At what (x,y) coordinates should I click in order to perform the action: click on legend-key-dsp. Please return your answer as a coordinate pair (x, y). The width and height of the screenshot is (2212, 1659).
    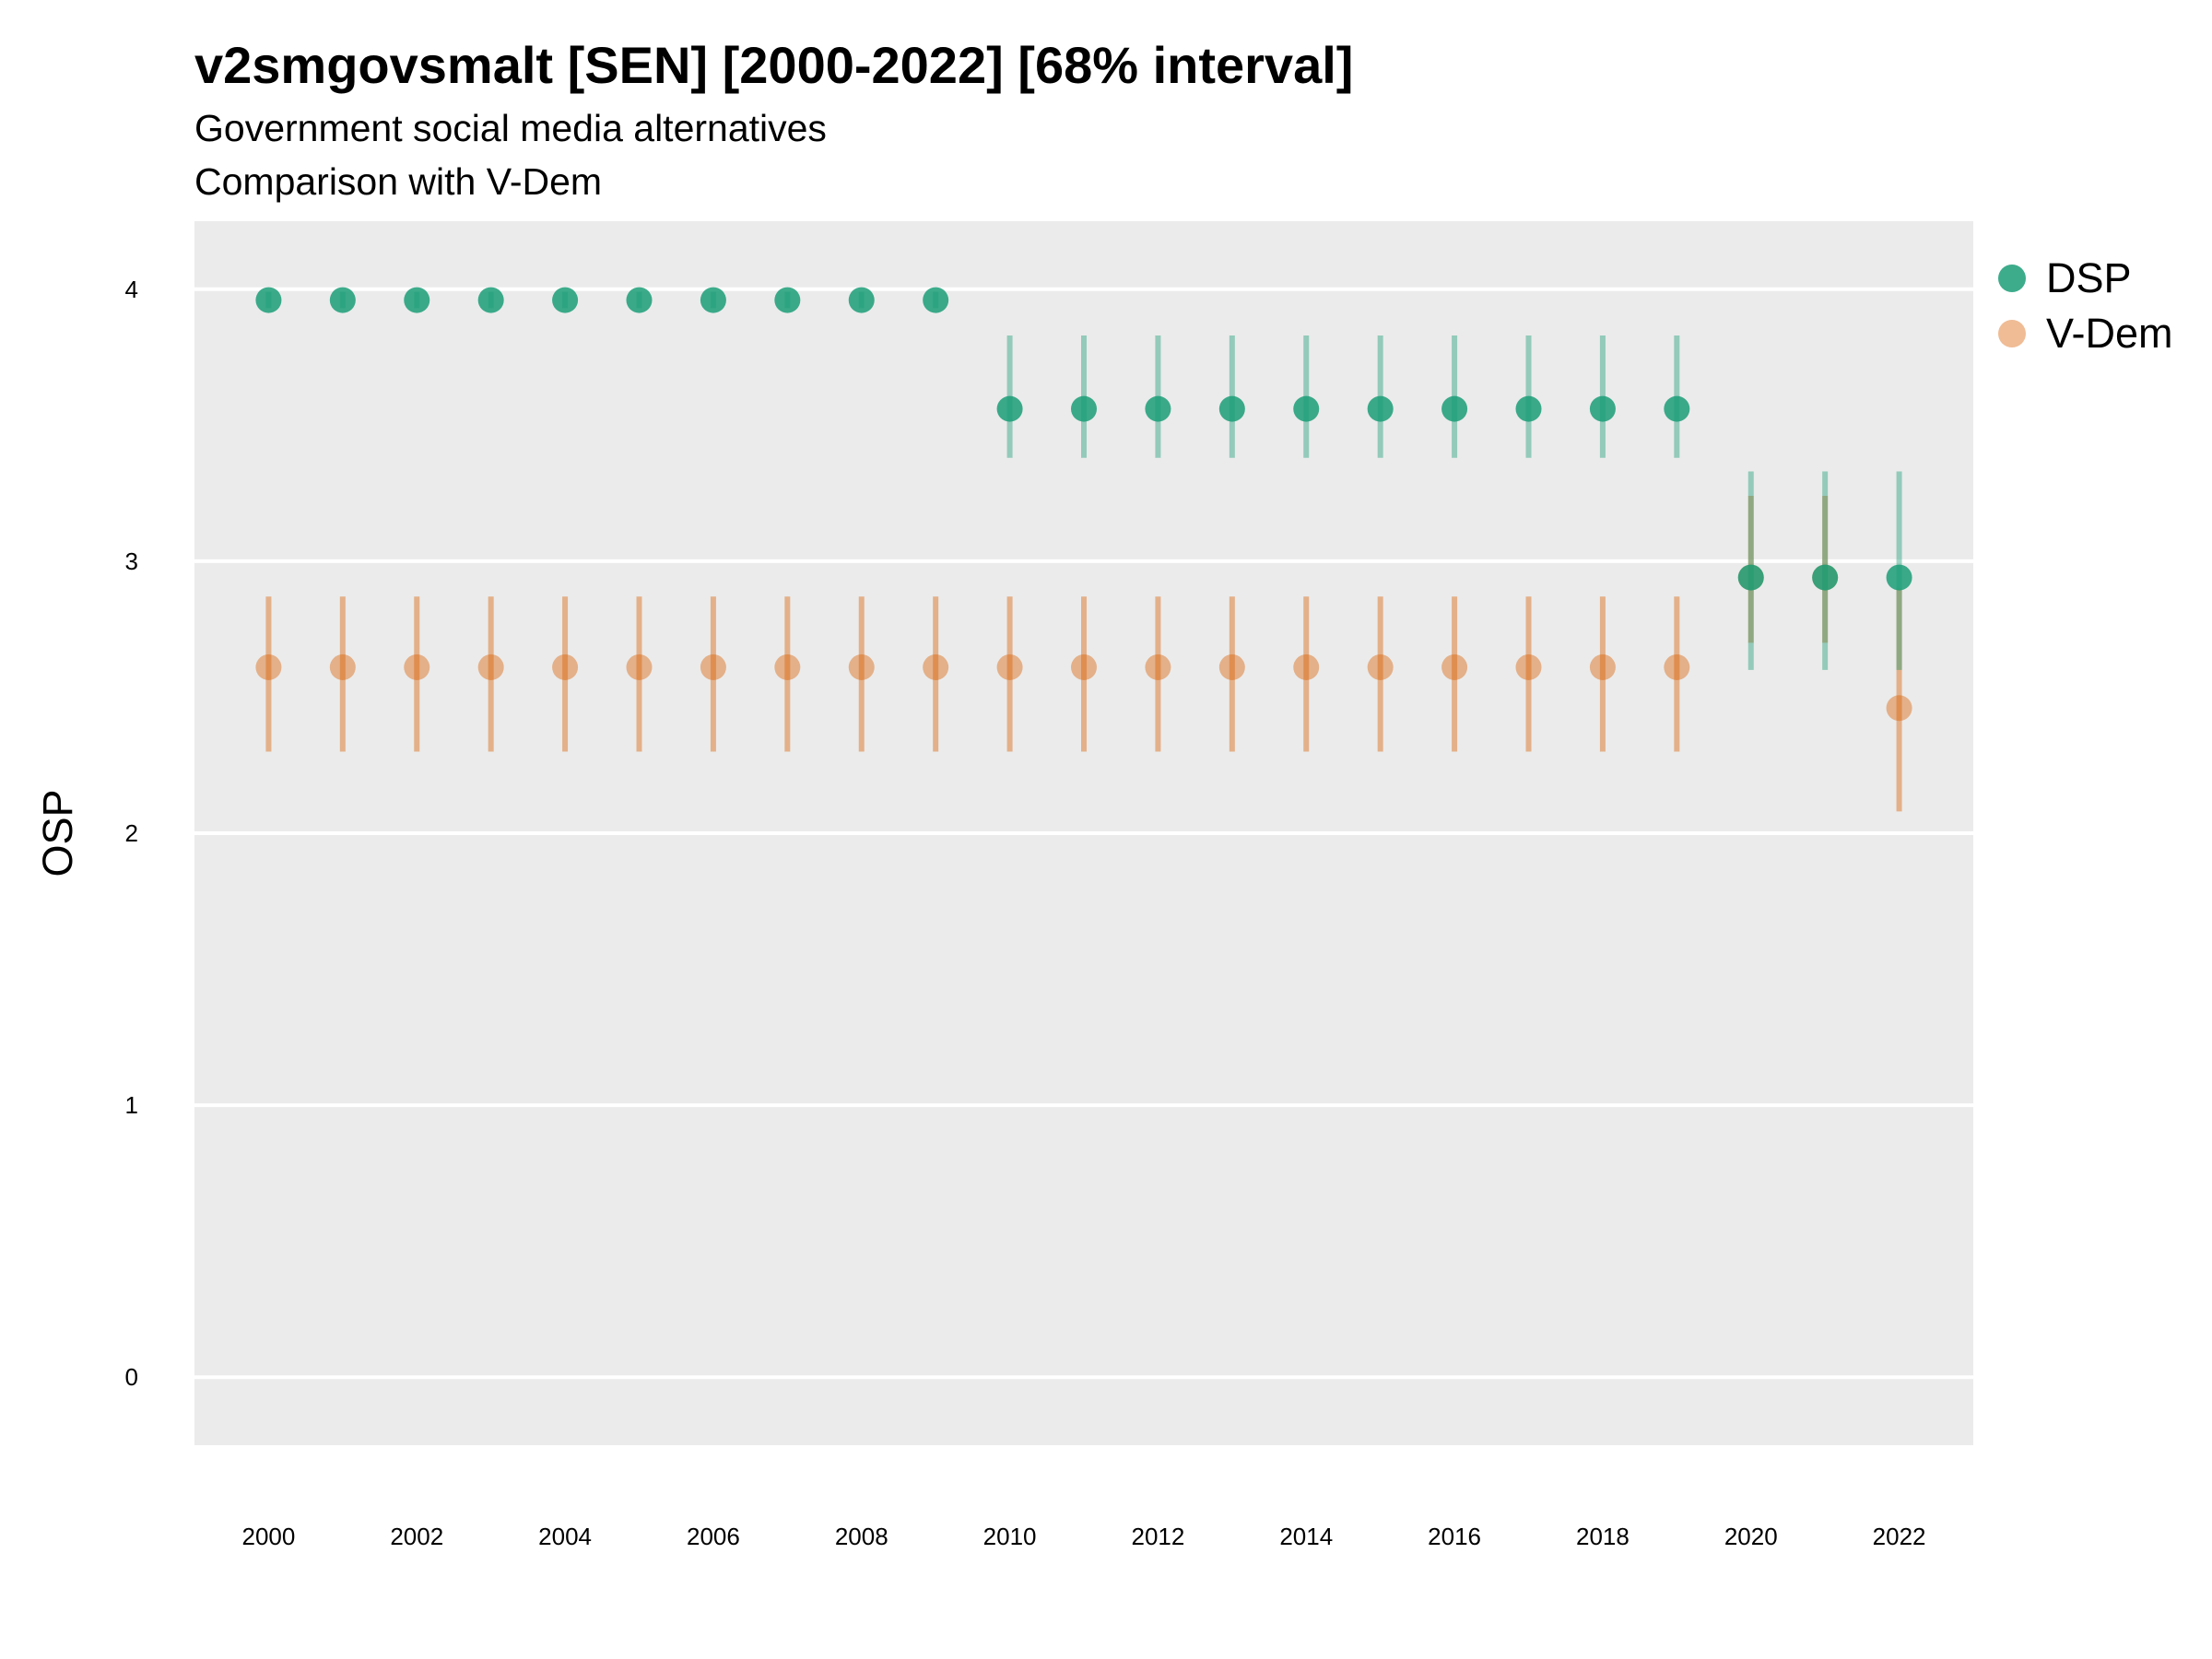
    Looking at the image, I should click on (2012, 278).